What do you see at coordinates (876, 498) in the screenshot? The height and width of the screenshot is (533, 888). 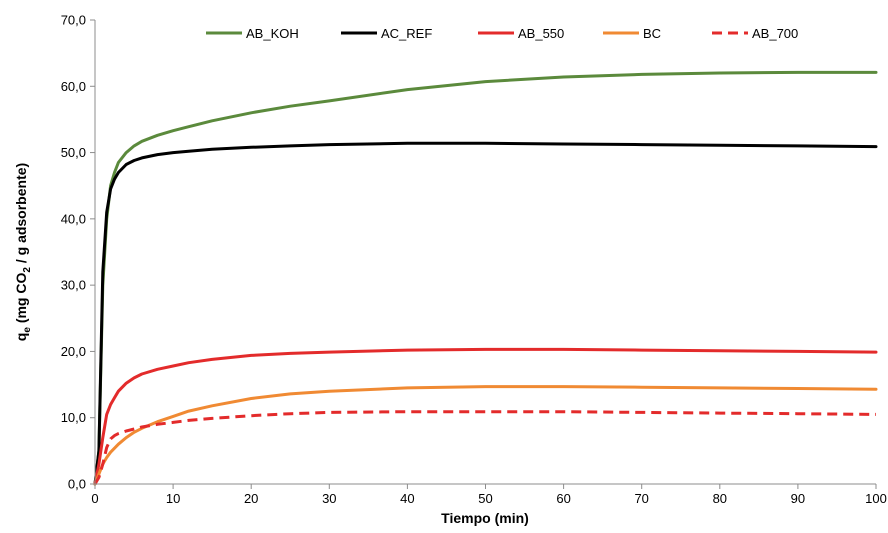 I see `x-tick-label: 100` at bounding box center [876, 498].